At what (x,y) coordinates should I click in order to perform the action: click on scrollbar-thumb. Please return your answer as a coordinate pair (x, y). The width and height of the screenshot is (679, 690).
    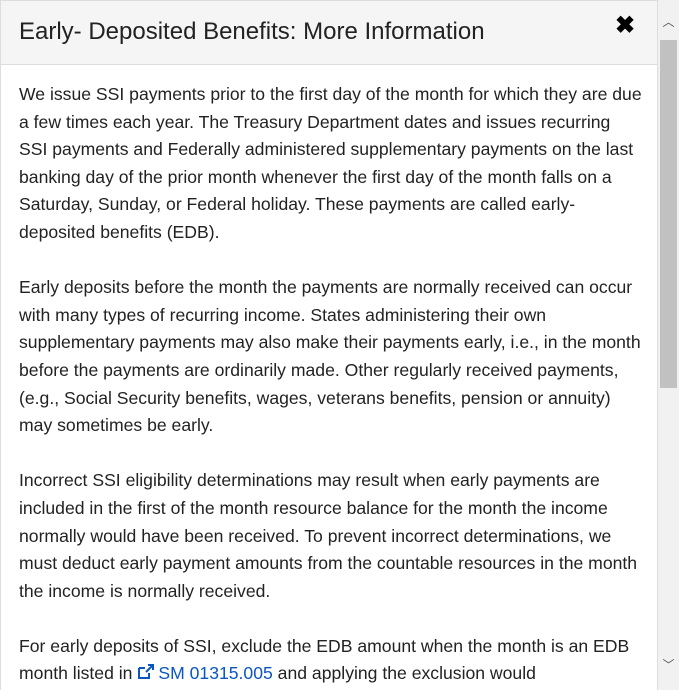
    Looking at the image, I should click on (668, 214).